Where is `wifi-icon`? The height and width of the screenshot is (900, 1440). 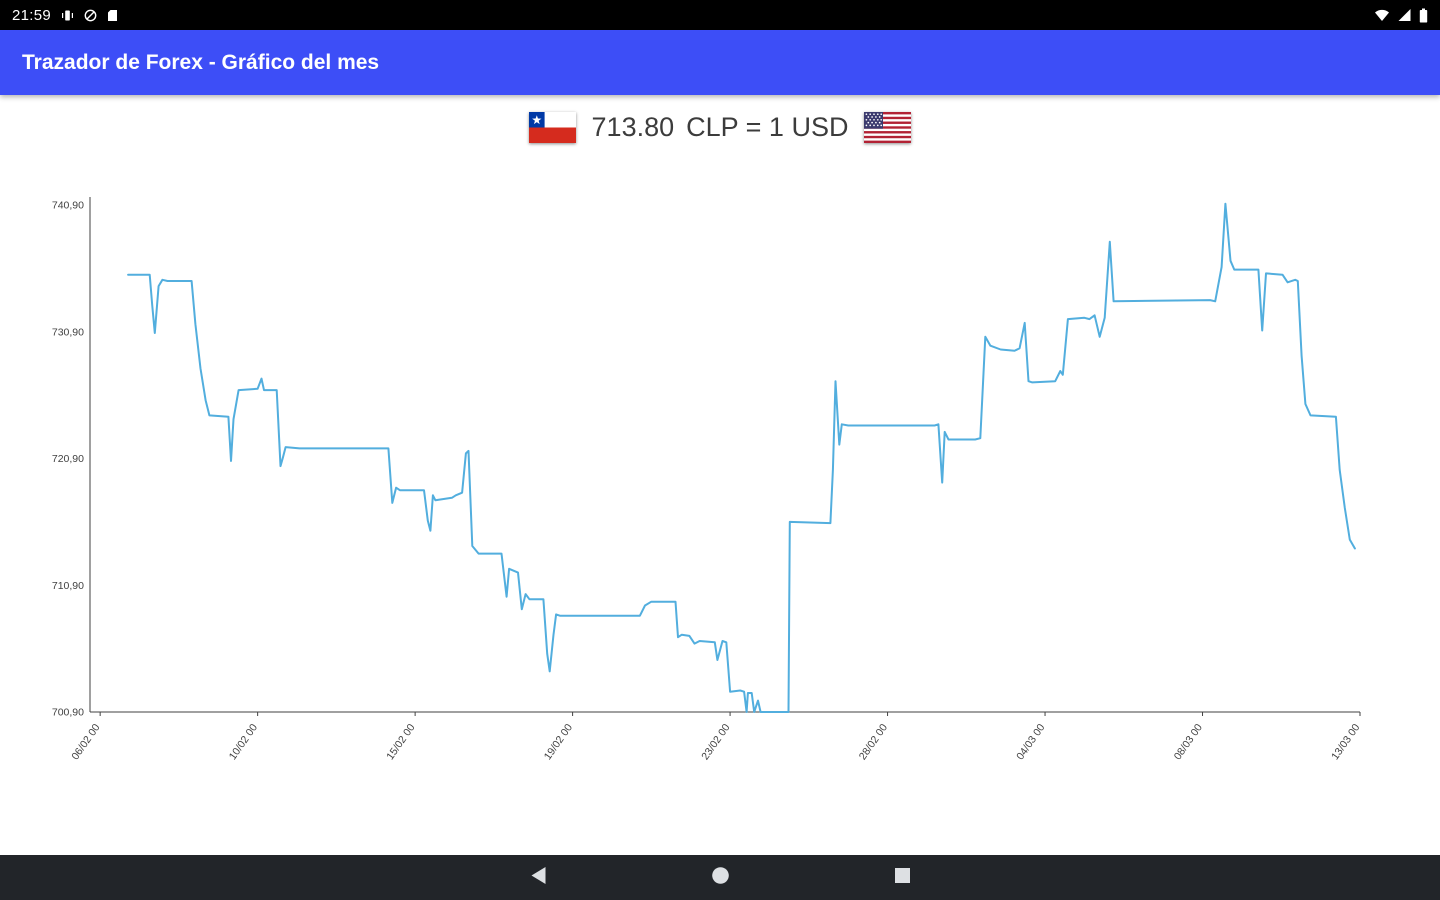
wifi-icon is located at coordinates (1382, 15).